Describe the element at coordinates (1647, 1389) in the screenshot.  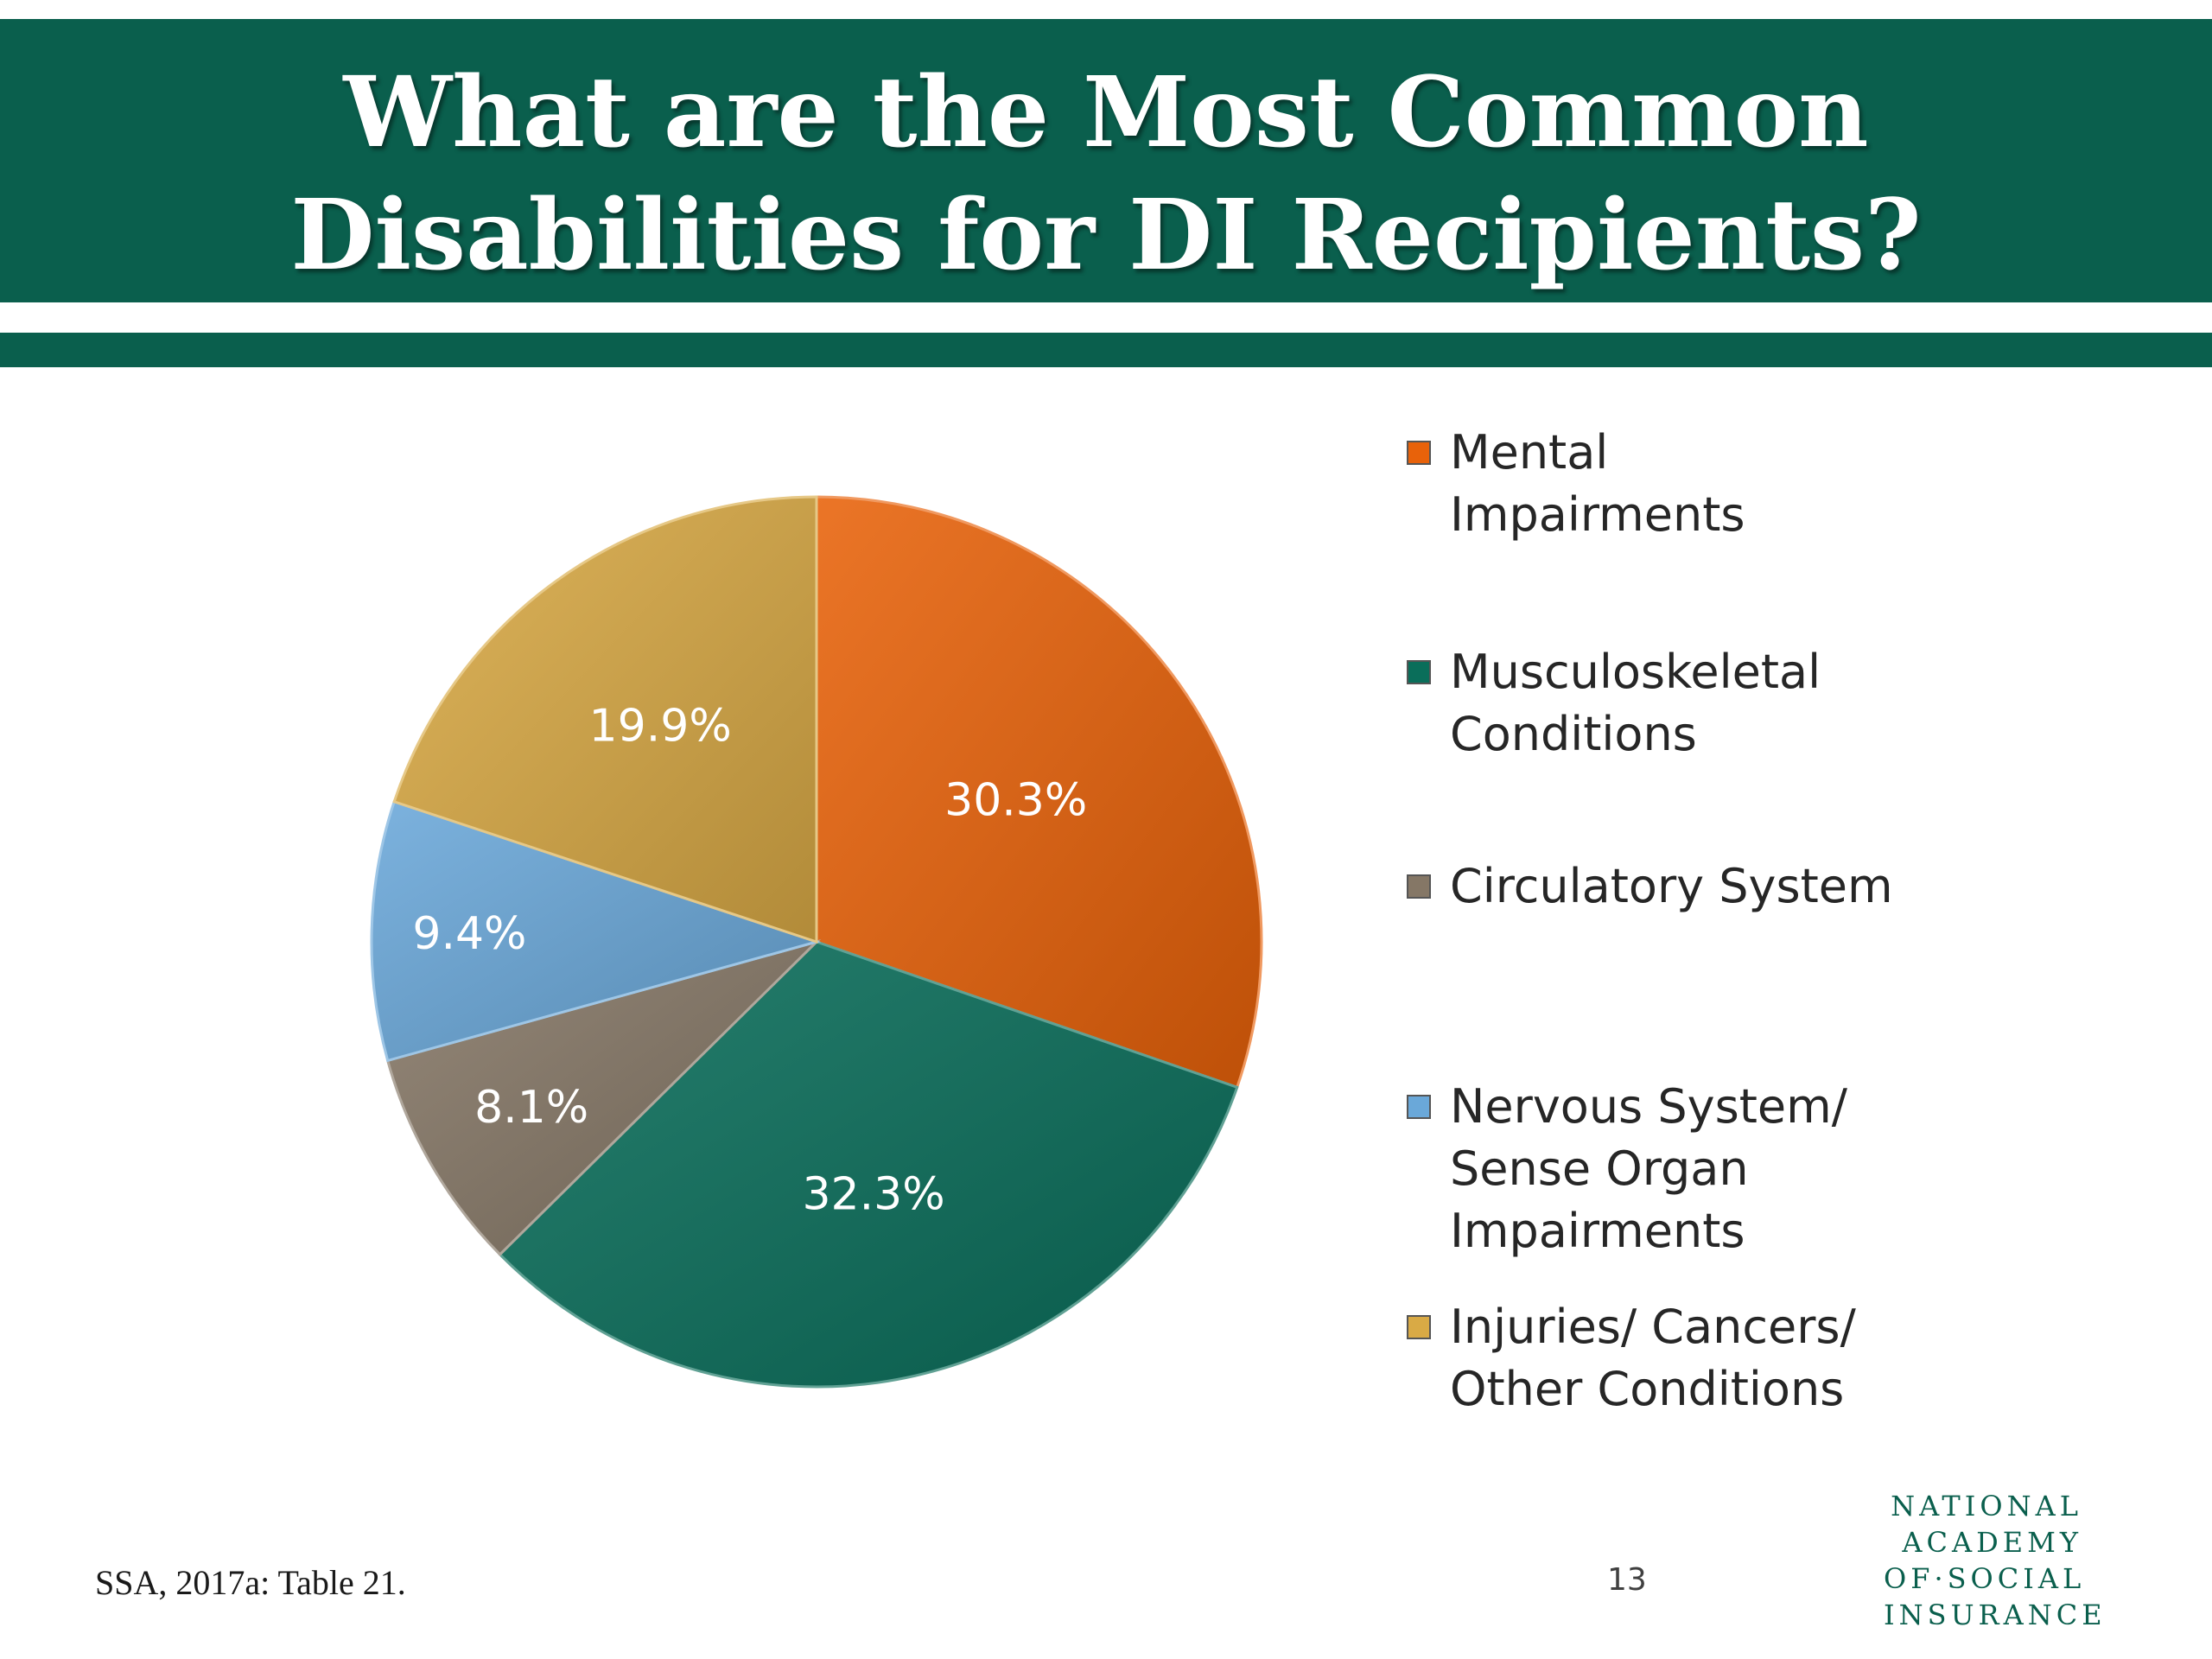
I see `legend-label-injuries-line-2: Other Conditions` at that location.